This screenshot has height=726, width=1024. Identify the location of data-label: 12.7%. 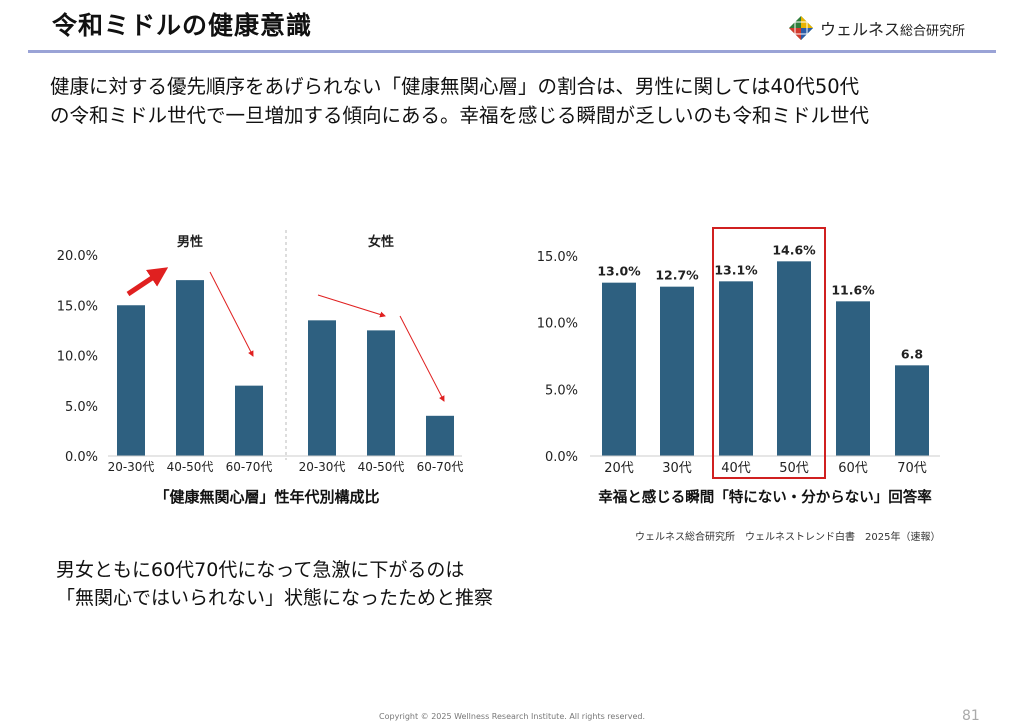
(677, 275).